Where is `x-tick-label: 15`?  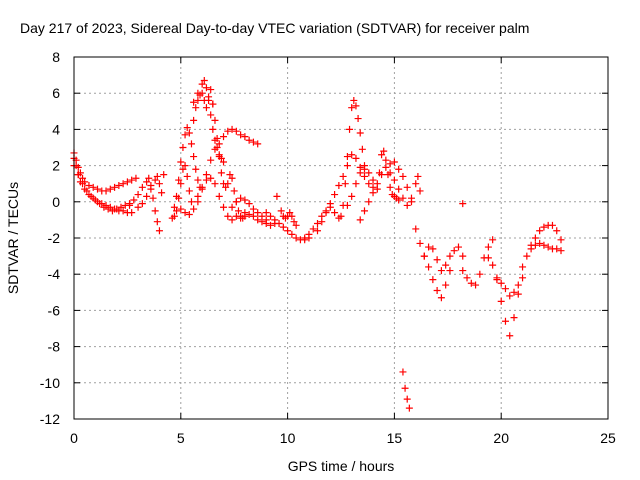 x-tick-label: 15 is located at coordinates (395, 438).